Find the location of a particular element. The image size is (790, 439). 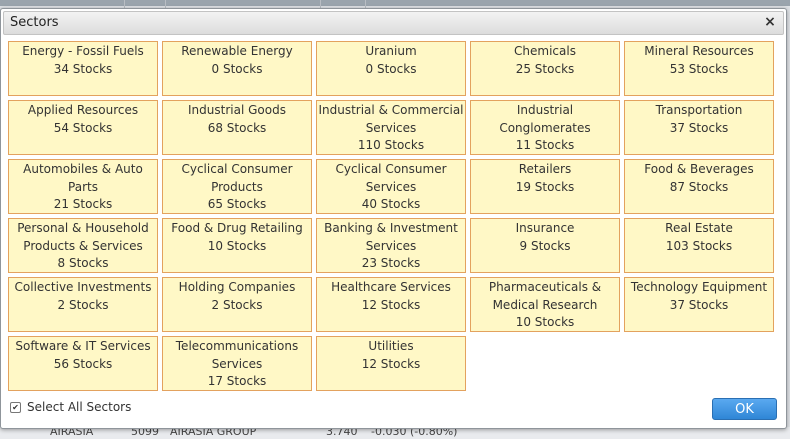

sector-tile: Chemicals 25 Stocks is located at coordinates (545, 68).